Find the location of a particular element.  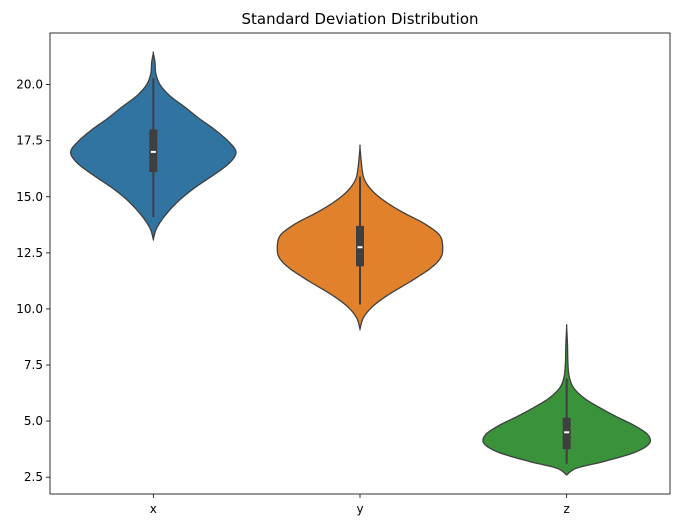

x-tick-label: y is located at coordinates (359, 509).